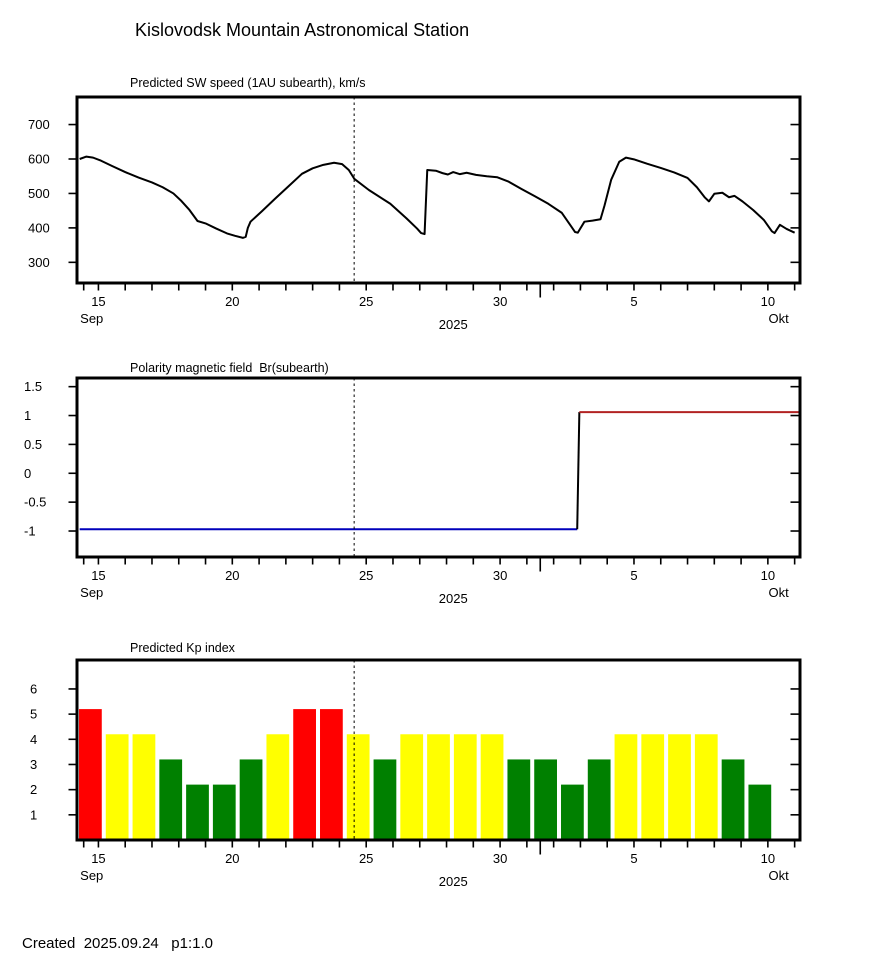 The height and width of the screenshot is (965, 870). I want to click on svg-text: 3, so click(33, 764).